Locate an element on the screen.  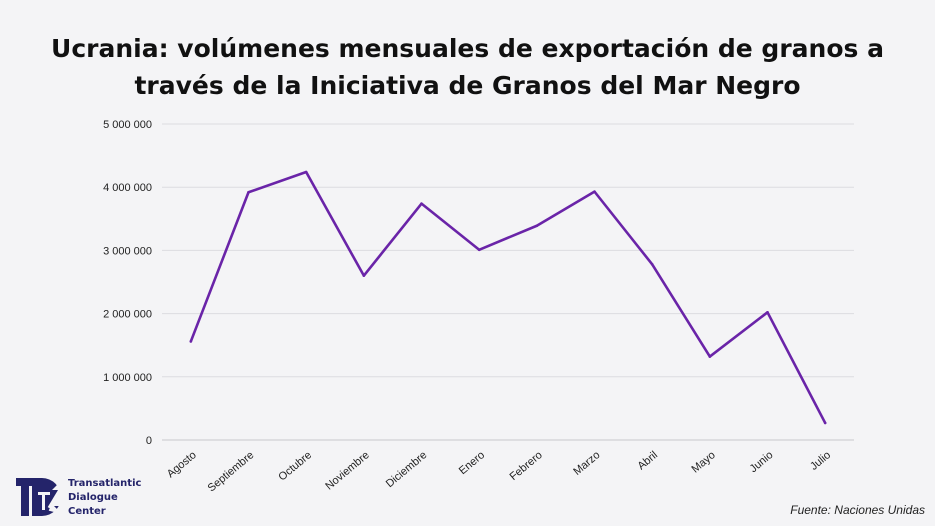
logo: Transatlantic Dialogue Center is located at coordinates (96, 498).